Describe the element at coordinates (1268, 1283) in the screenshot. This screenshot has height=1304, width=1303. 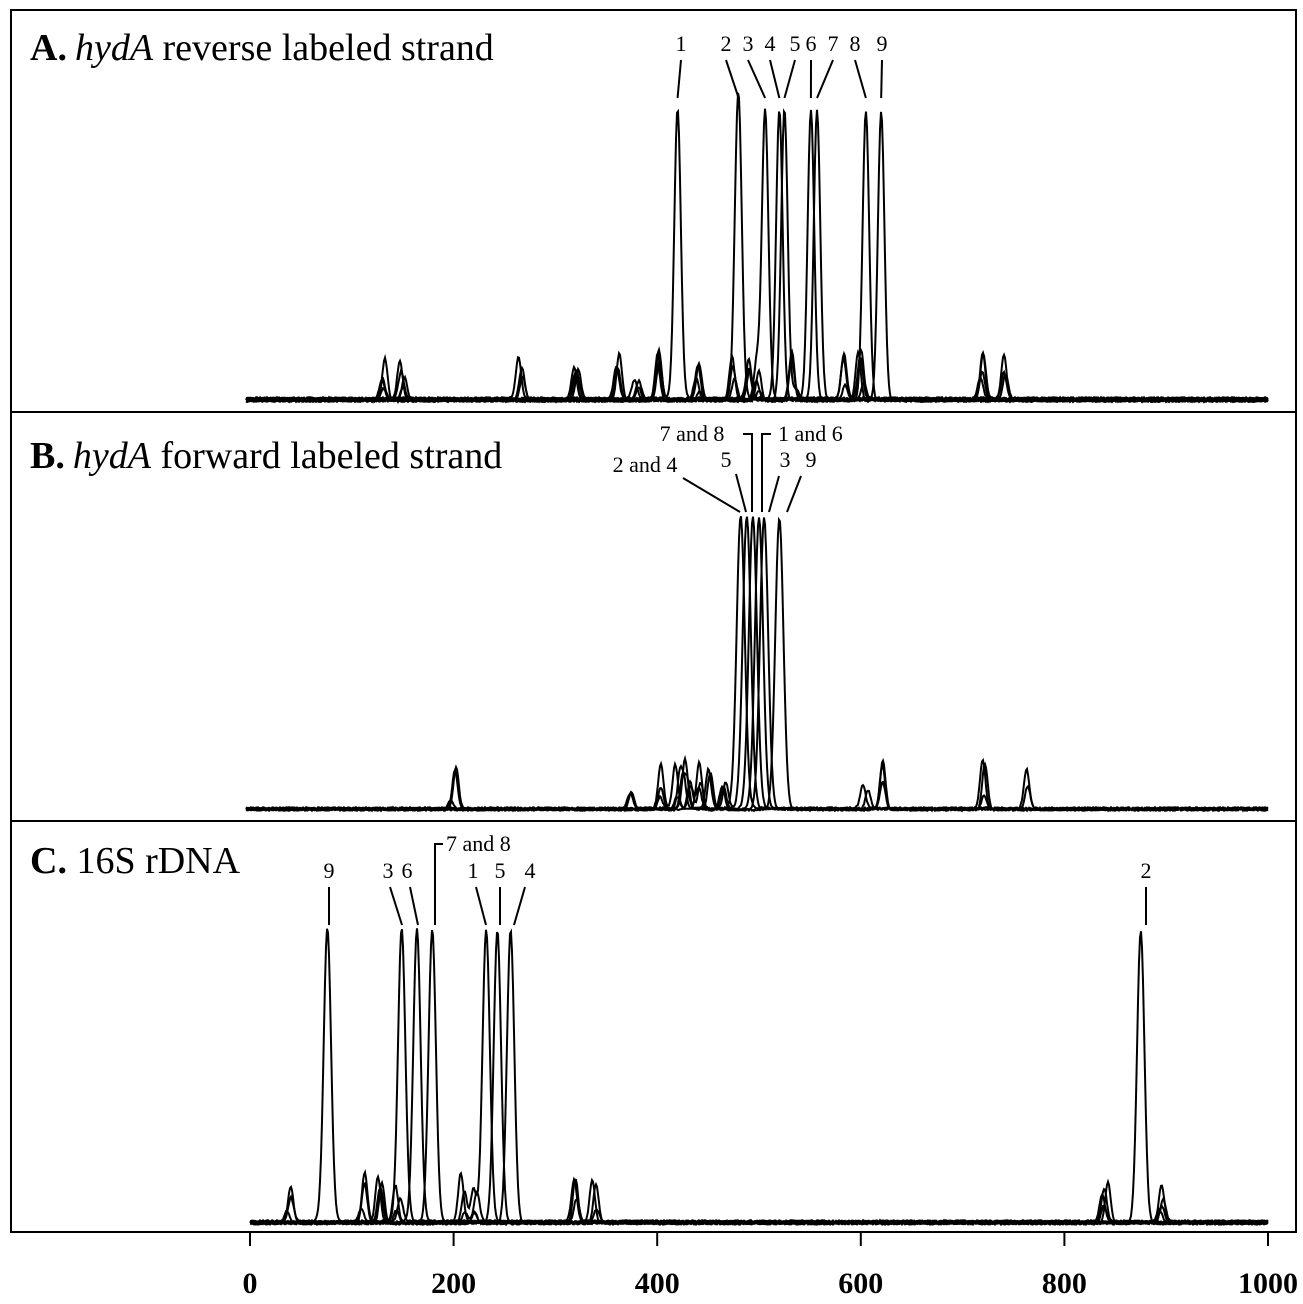
I see `x-tick-label: 1000` at that location.